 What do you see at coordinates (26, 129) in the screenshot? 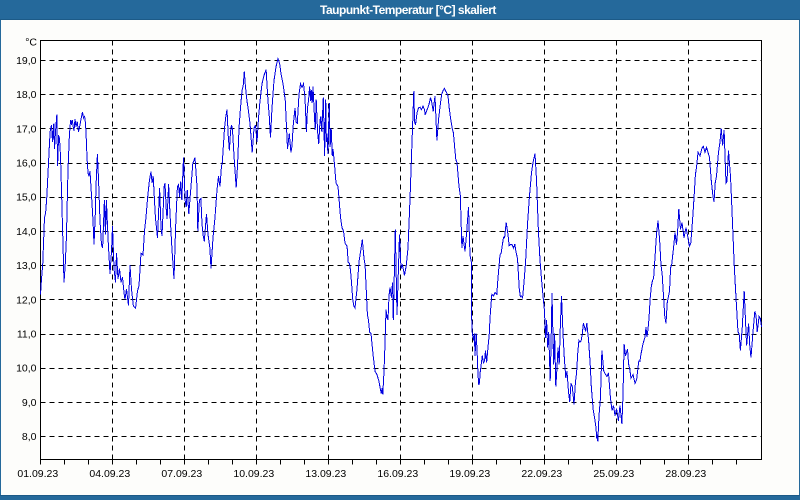
I see `svg-text: 17,0` at bounding box center [26, 129].